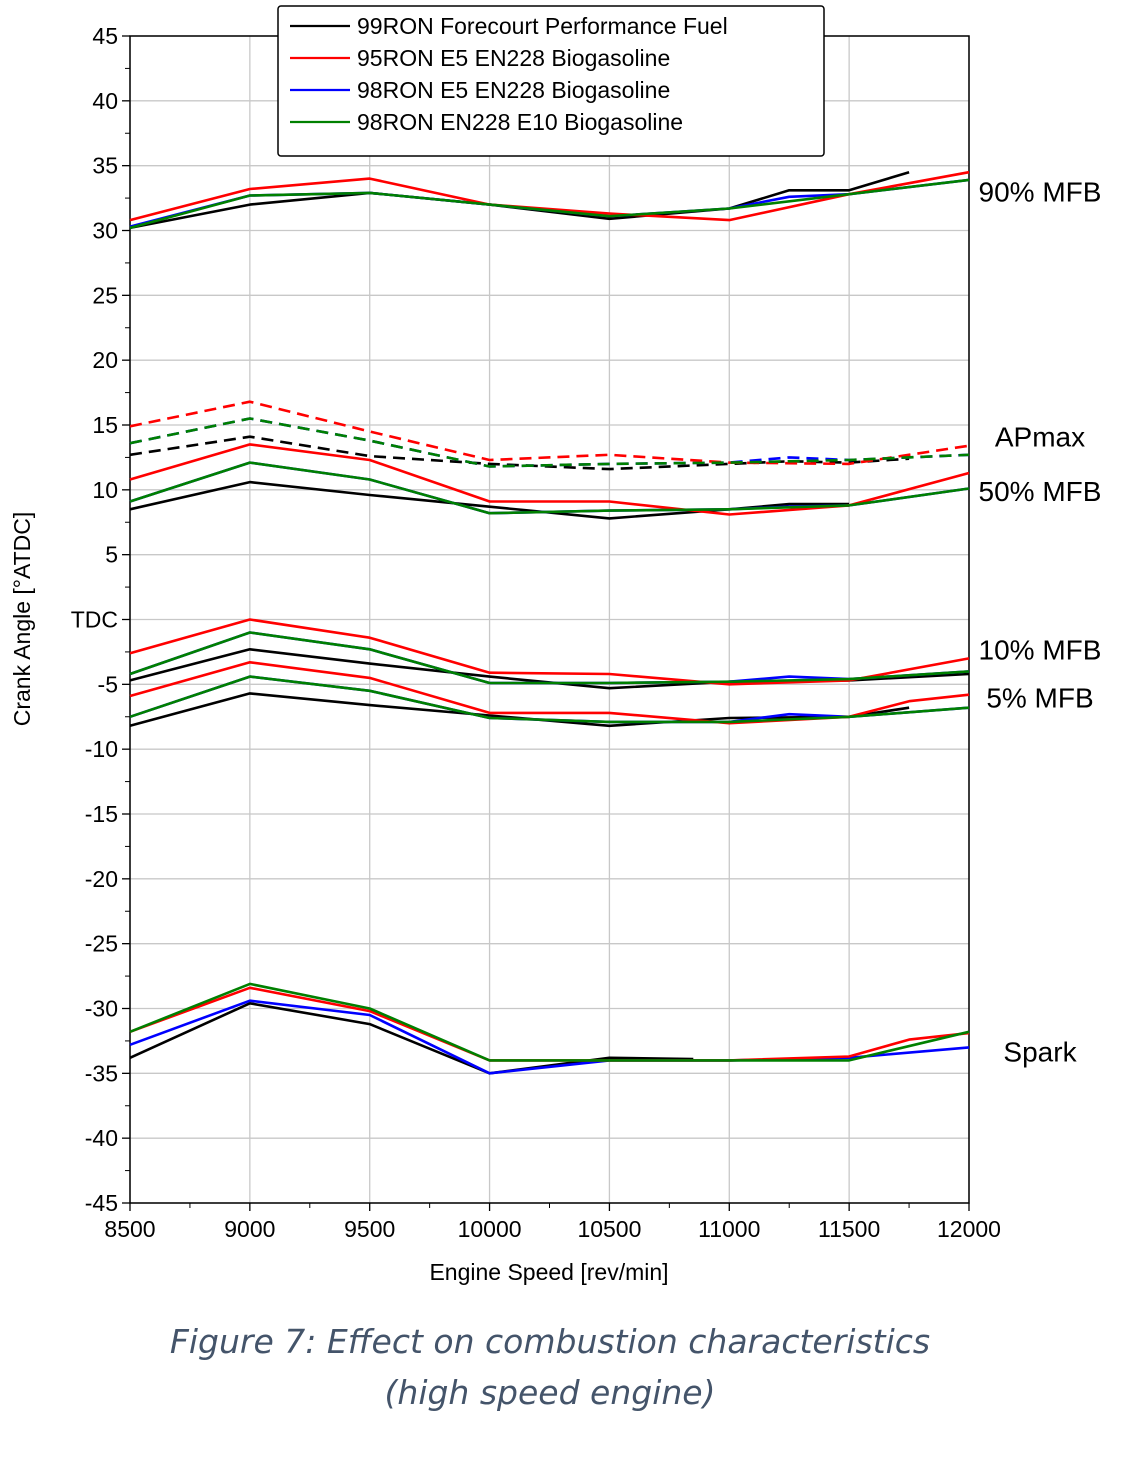 This screenshot has height=1463, width=1127. What do you see at coordinates (550, 1392) in the screenshot?
I see `figure-caption-subtitle: (high speed engine)` at bounding box center [550, 1392].